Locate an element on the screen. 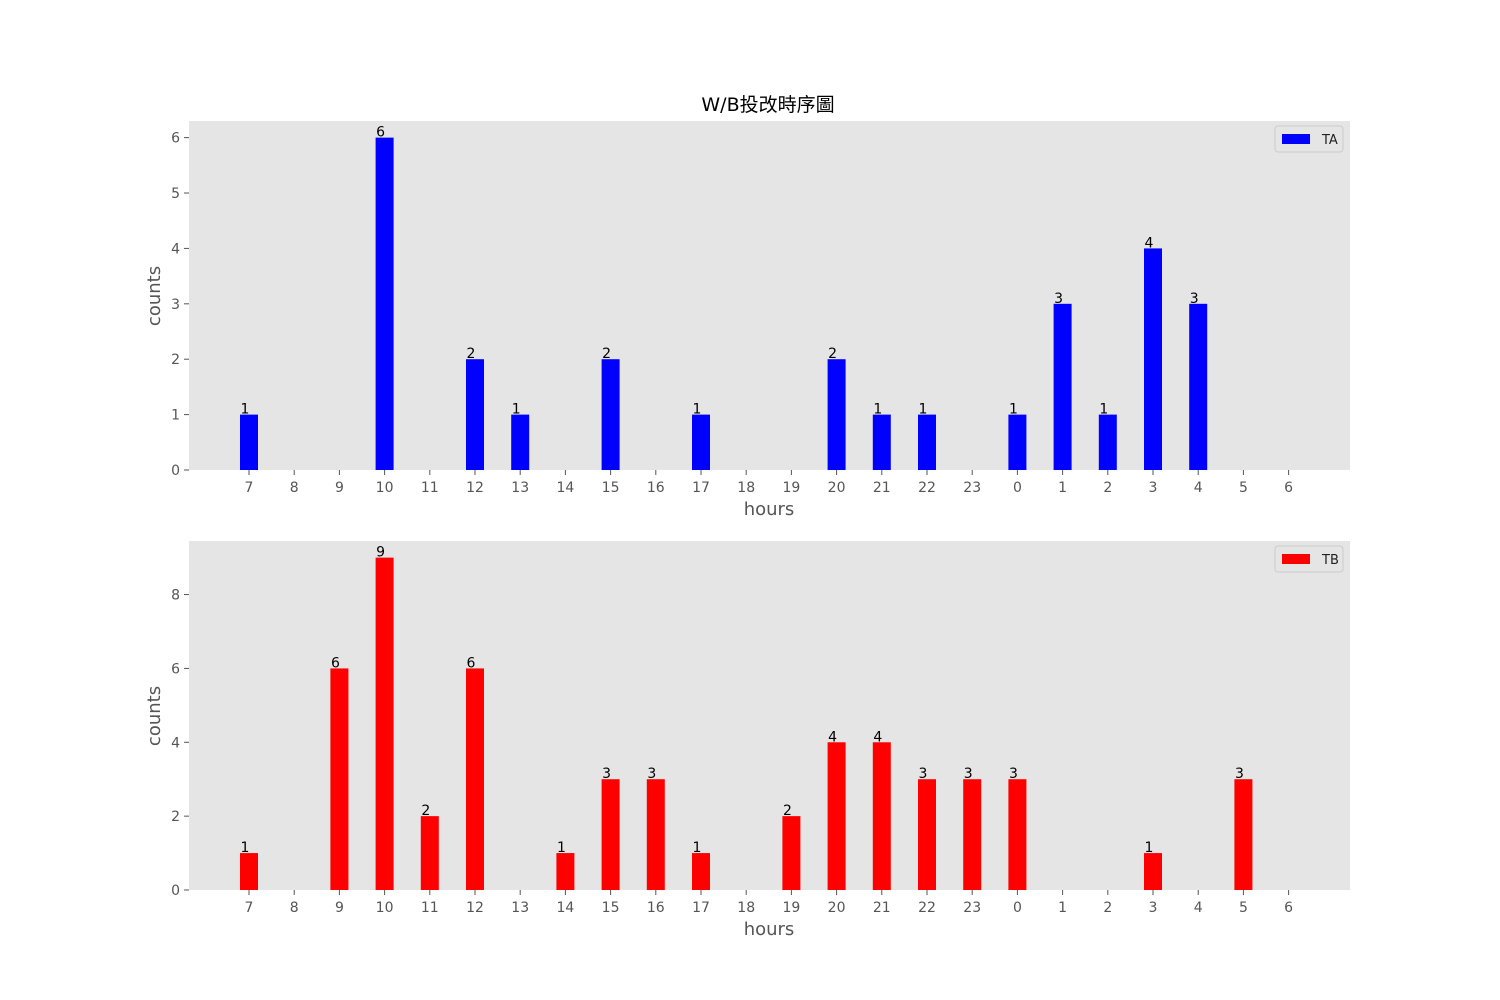 This screenshot has width=1500, height=1000. data-label: 6 is located at coordinates (335, 663).